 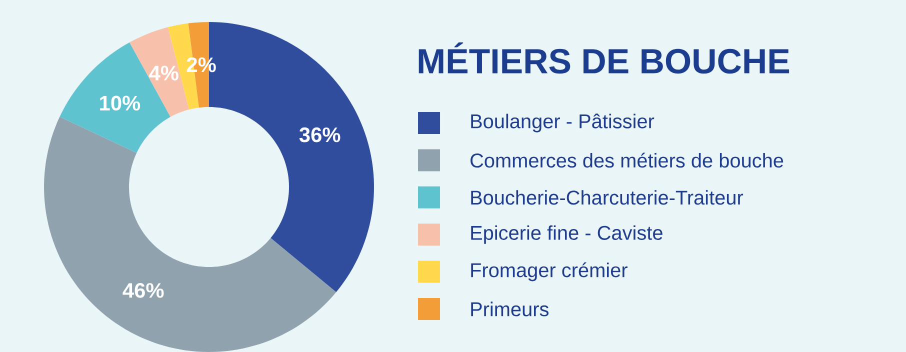 I want to click on data-label: 36%, so click(x=319, y=134).